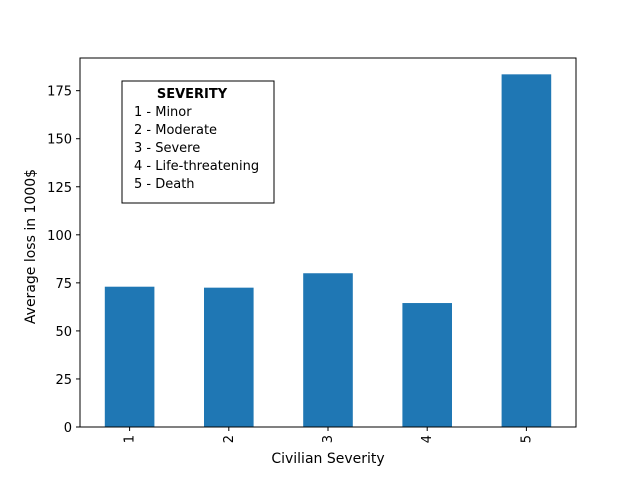 The width and height of the screenshot is (640, 480). Describe the element at coordinates (63, 284) in the screenshot. I see `y-tick-label: 75` at that location.